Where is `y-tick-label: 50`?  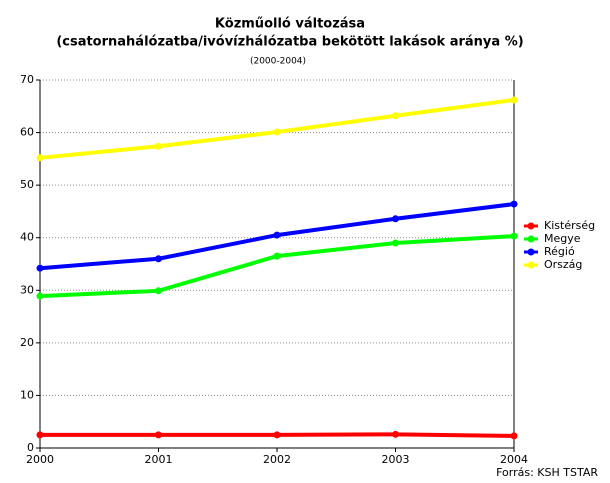
y-tick-label: 50 is located at coordinates (27, 184).